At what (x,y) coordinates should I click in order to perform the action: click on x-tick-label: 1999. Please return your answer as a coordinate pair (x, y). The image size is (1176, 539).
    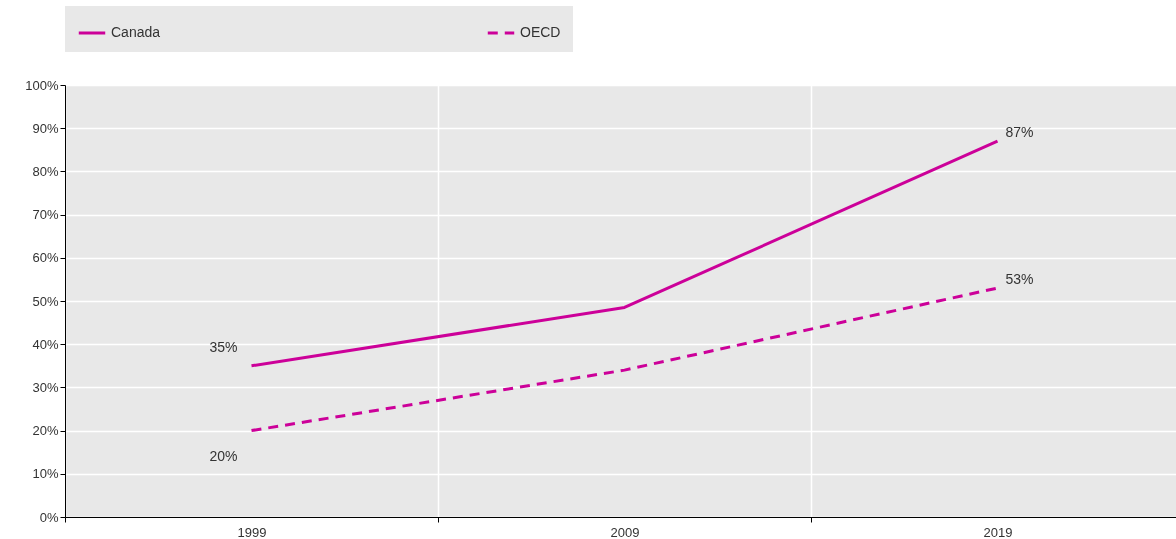
    Looking at the image, I should click on (252, 531).